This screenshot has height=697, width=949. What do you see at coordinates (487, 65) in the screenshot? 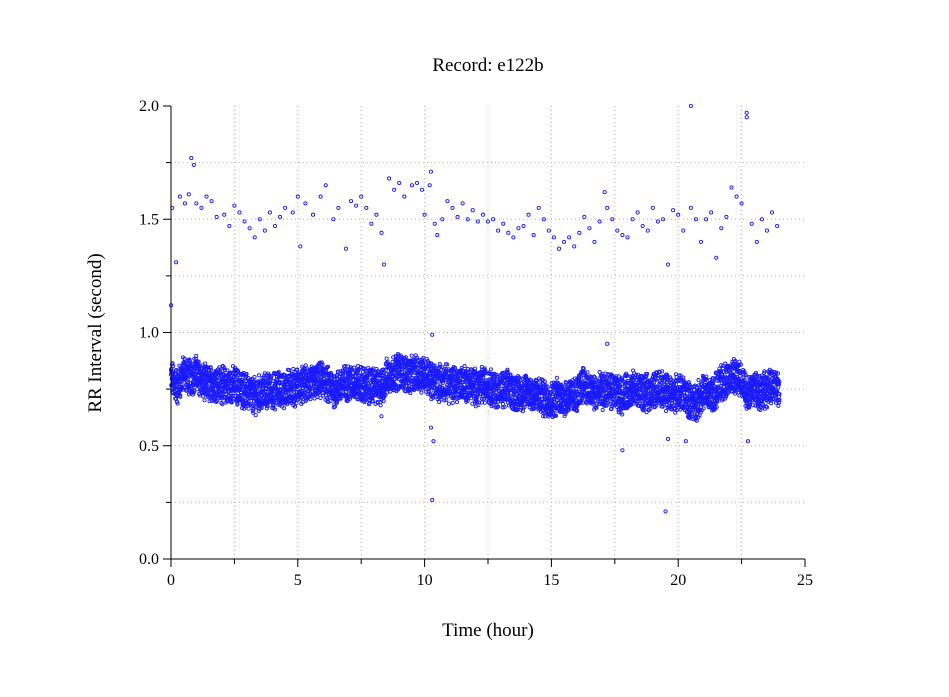
I see `chart-title: Record: e122b` at bounding box center [487, 65].